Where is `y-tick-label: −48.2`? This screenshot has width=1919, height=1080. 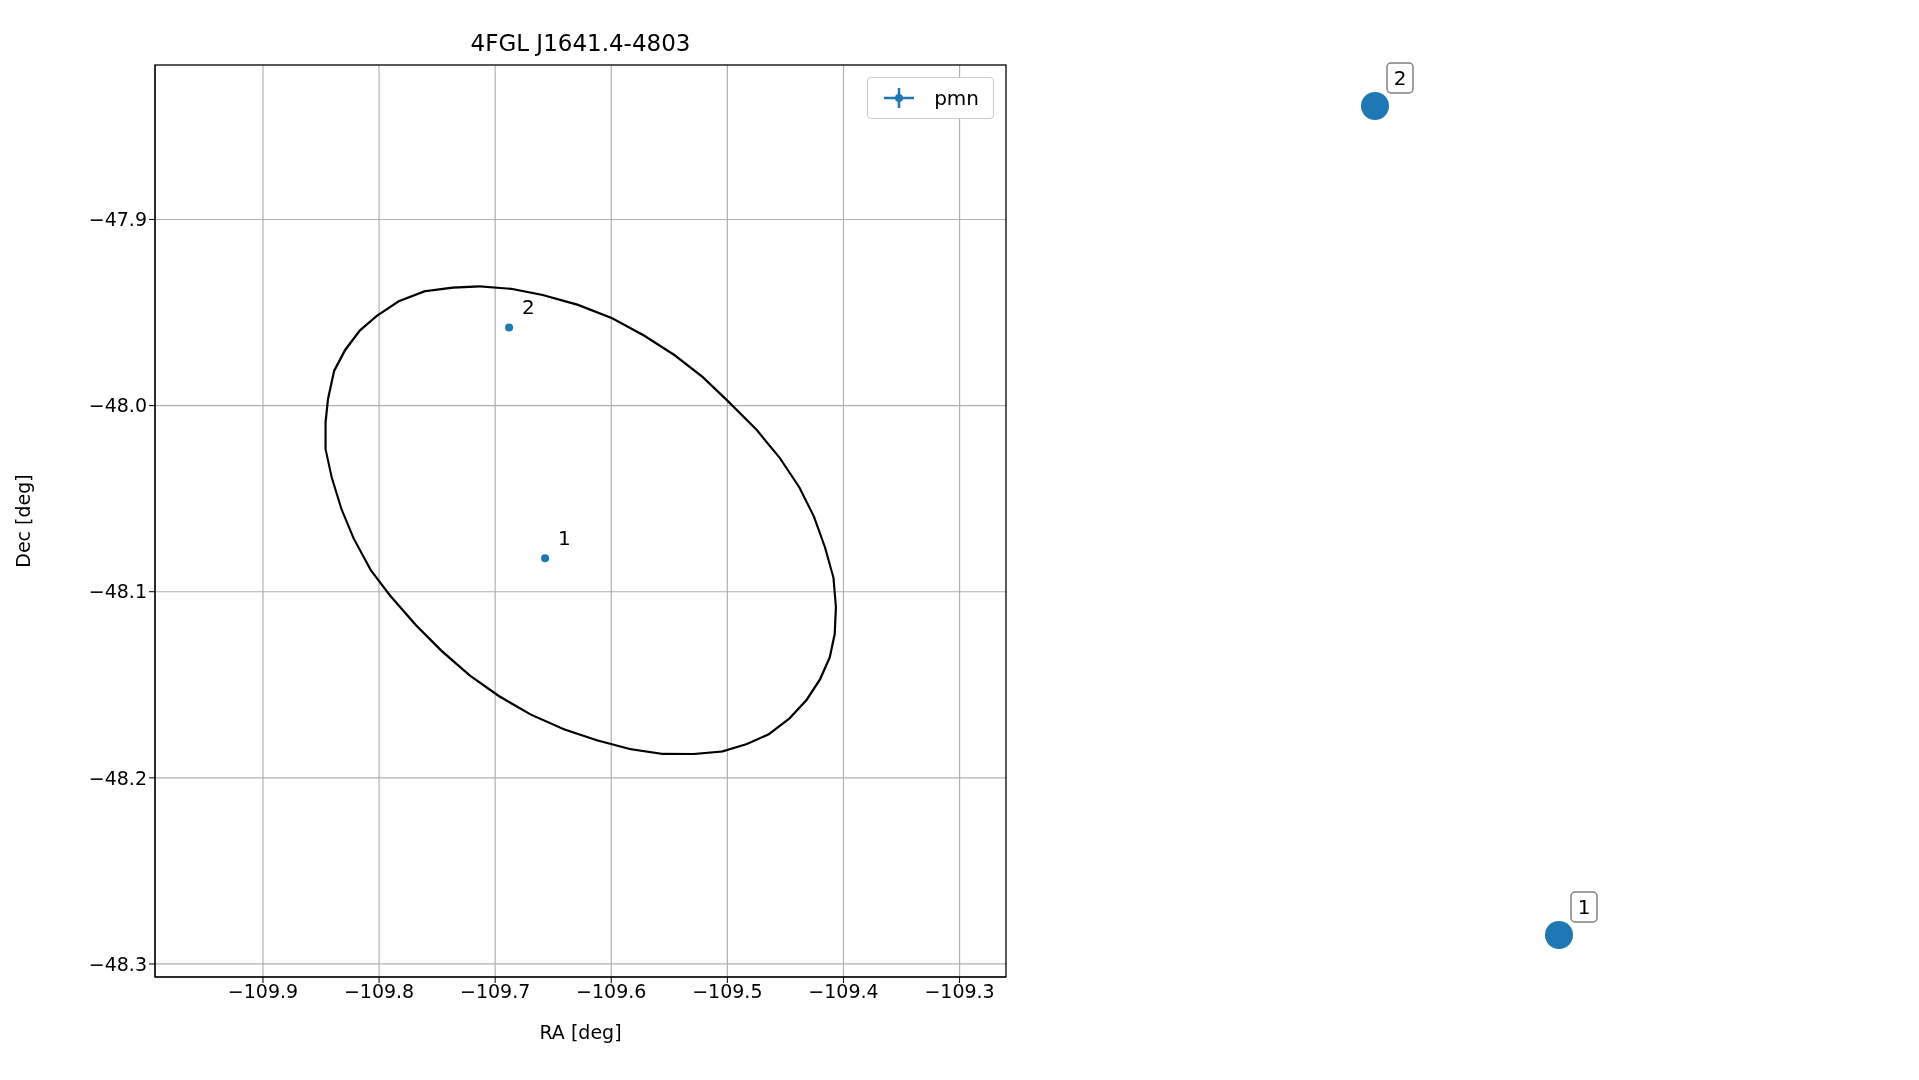 y-tick-label: −48.2 is located at coordinates (117, 777).